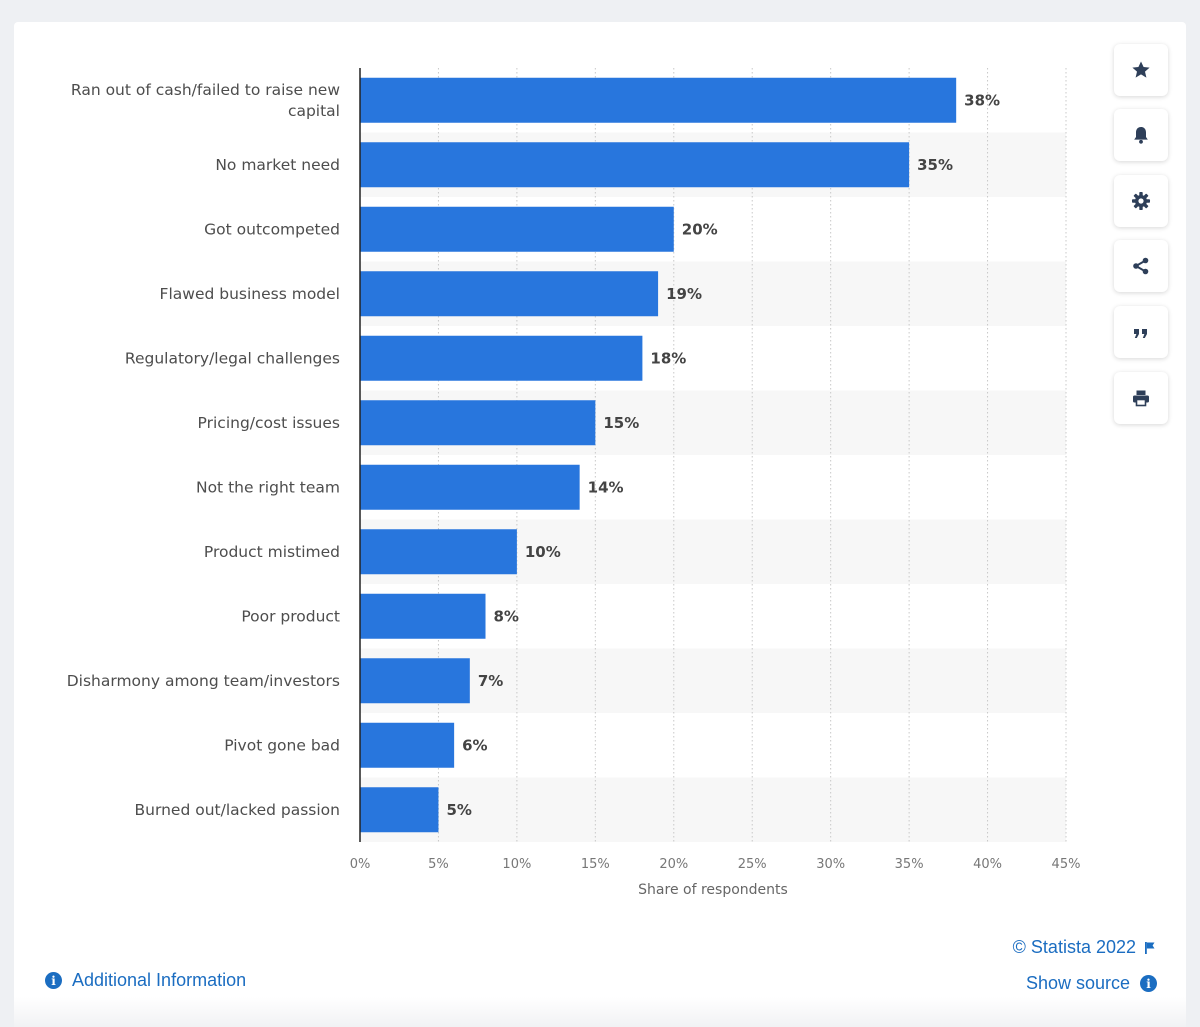  I want to click on cite-button, so click(1141, 332).